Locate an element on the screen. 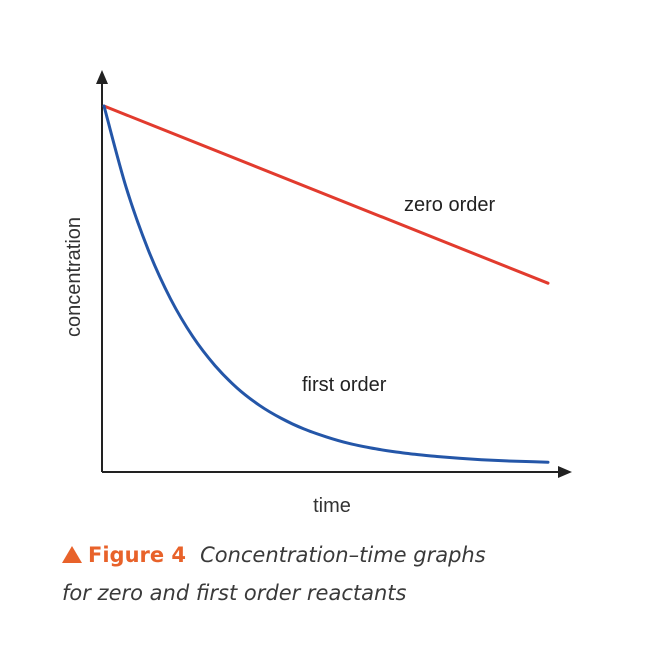  caption-text-line-2: for zero and first order reactants is located at coordinates (234, 593).